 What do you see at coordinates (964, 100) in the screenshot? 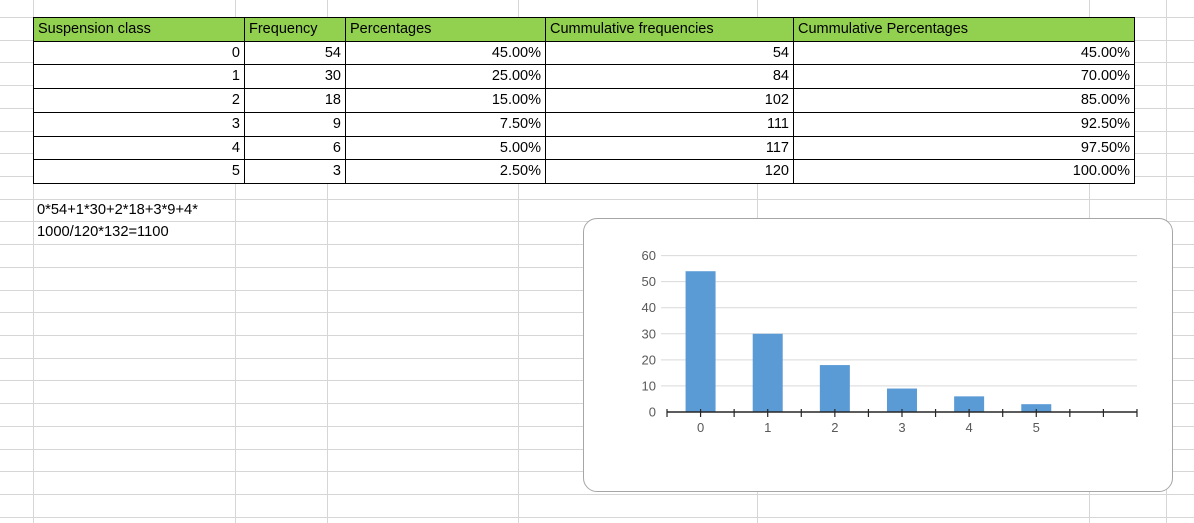
I see `table-cell: 85.00%` at bounding box center [964, 100].